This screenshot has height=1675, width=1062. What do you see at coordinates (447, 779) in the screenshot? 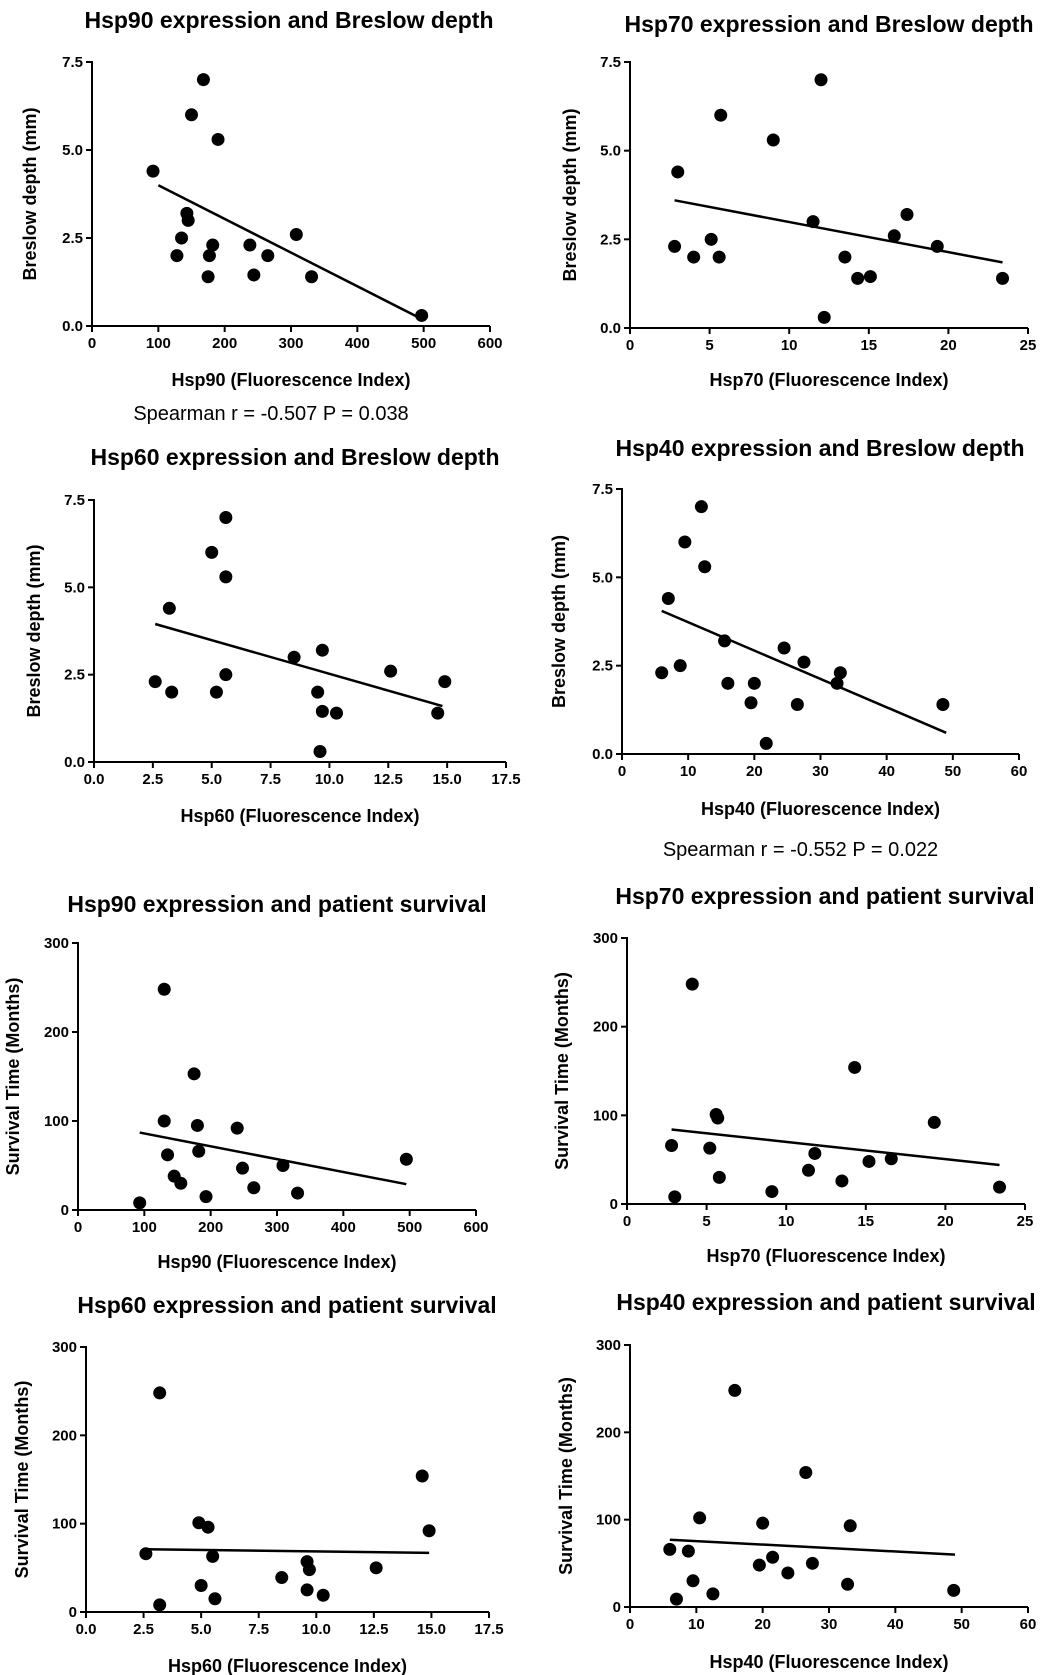
I see `x-tick-label: 15.0` at bounding box center [447, 779].